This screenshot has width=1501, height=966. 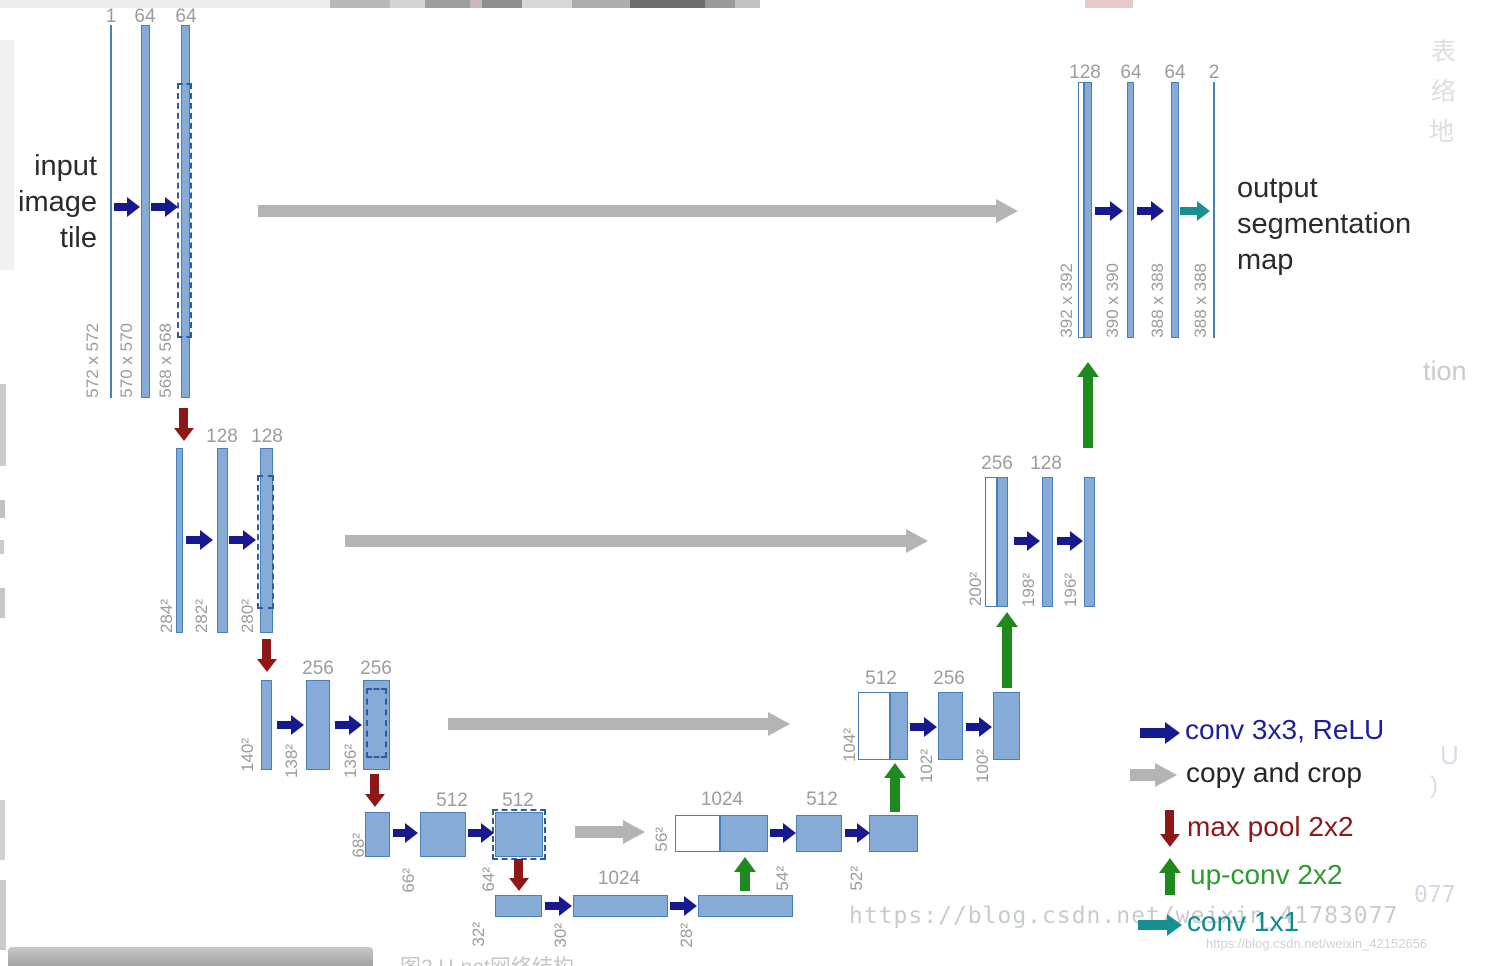 I want to click on channel-label: 1024, so click(x=619, y=878).